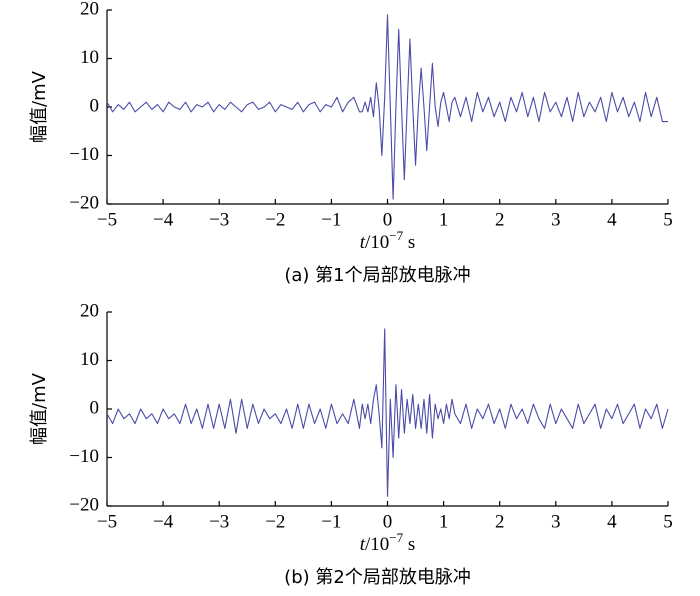 The width and height of the screenshot is (700, 596). I want to click on caption: (a) 第1个局部放电脉冲, so click(377, 275).